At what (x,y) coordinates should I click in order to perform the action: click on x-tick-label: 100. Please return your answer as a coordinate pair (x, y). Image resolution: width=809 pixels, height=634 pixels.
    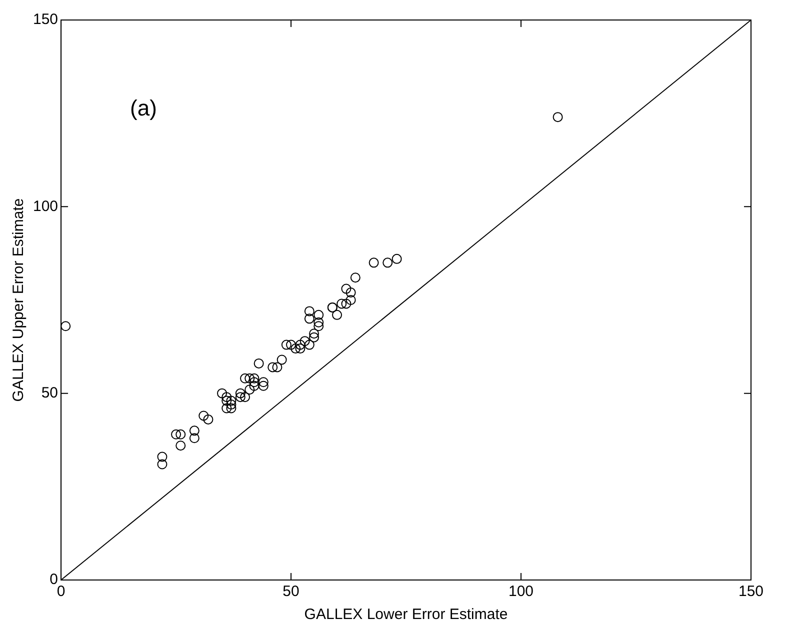
    Looking at the image, I should click on (521, 591).